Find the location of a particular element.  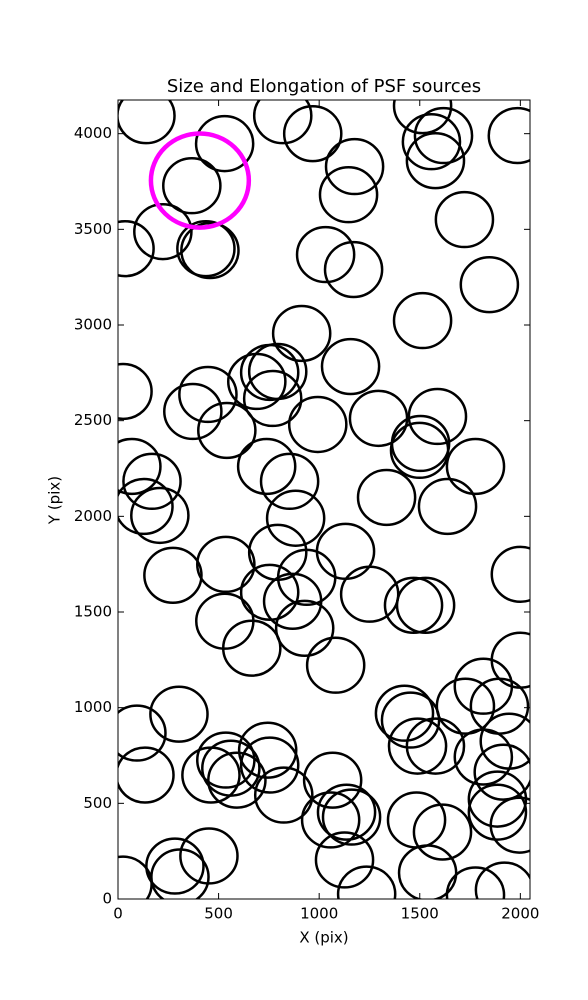

y-tick-label: 2500 is located at coordinates (93, 420).